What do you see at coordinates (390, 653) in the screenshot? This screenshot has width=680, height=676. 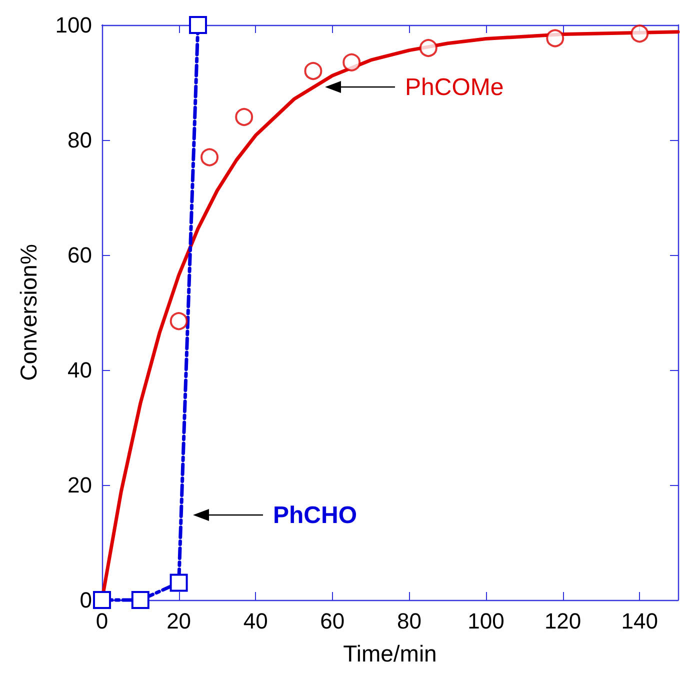 I see `x-axis-title: Time/min` at bounding box center [390, 653].